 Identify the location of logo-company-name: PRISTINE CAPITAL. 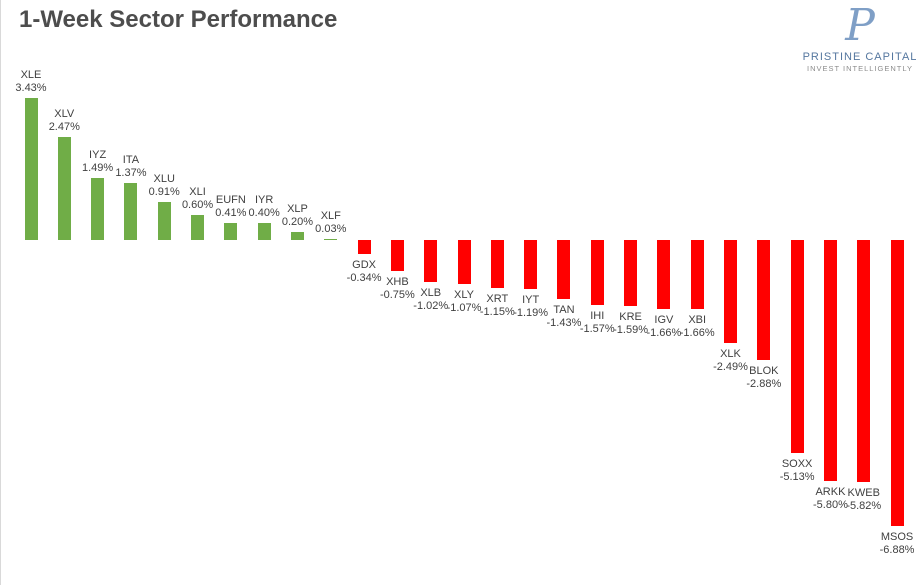
(860, 57).